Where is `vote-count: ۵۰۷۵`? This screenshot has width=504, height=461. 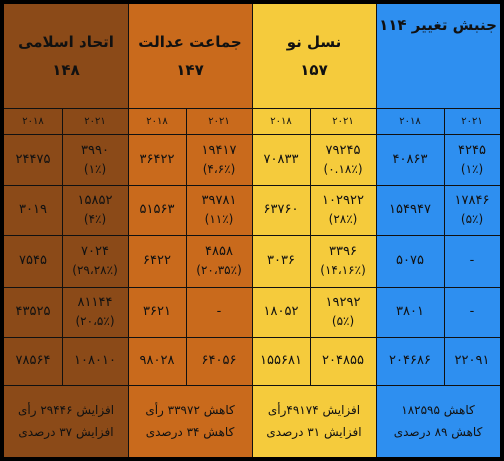
vote-count: ۵۰۷۵ is located at coordinates (410, 260).